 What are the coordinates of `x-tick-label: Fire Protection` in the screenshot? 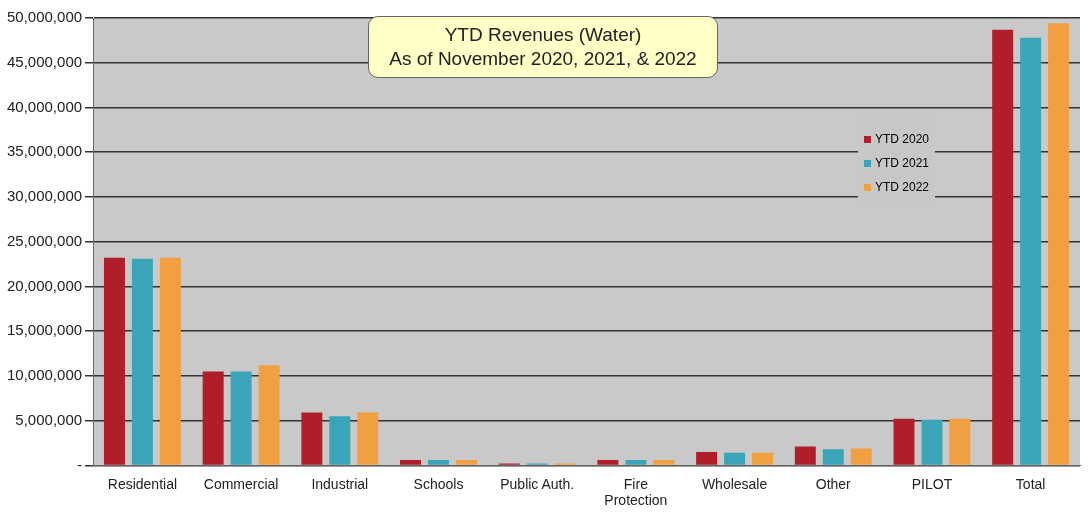 It's located at (636, 492).